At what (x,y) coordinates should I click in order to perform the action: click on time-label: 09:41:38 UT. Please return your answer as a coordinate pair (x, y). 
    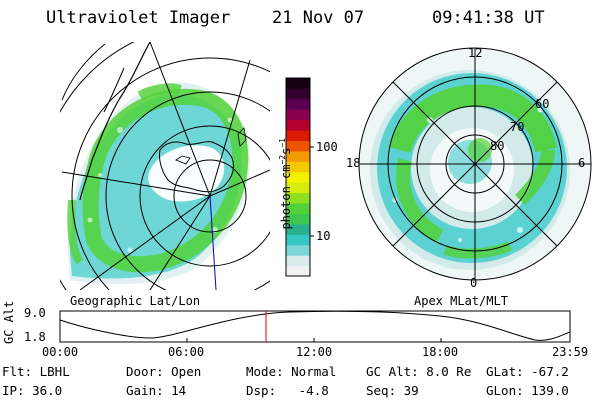
    Looking at the image, I should click on (488, 18).